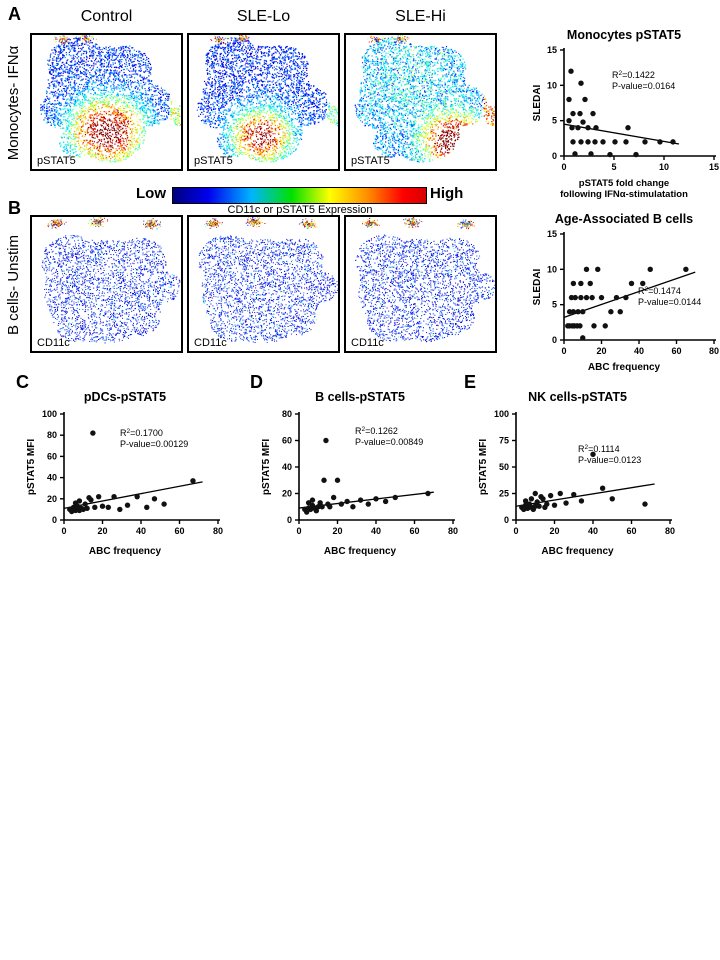 The height and width of the screenshot is (960, 720). What do you see at coordinates (299, 195) in the screenshot?
I see `colorbar-gradient` at bounding box center [299, 195].